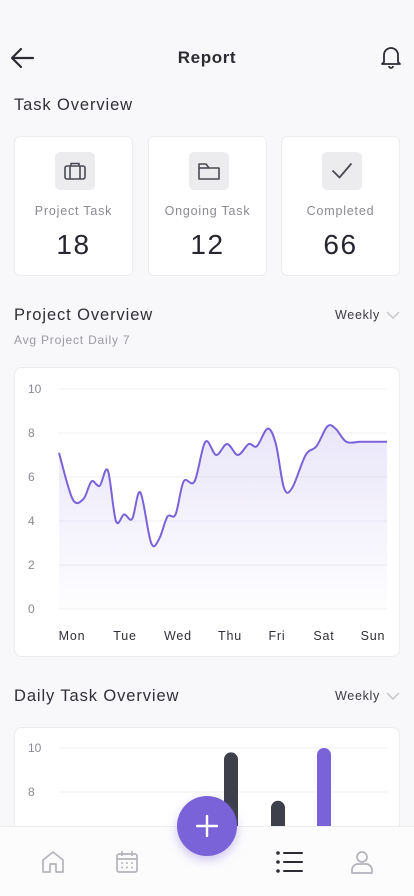  I want to click on card-value: 66, so click(340, 244).